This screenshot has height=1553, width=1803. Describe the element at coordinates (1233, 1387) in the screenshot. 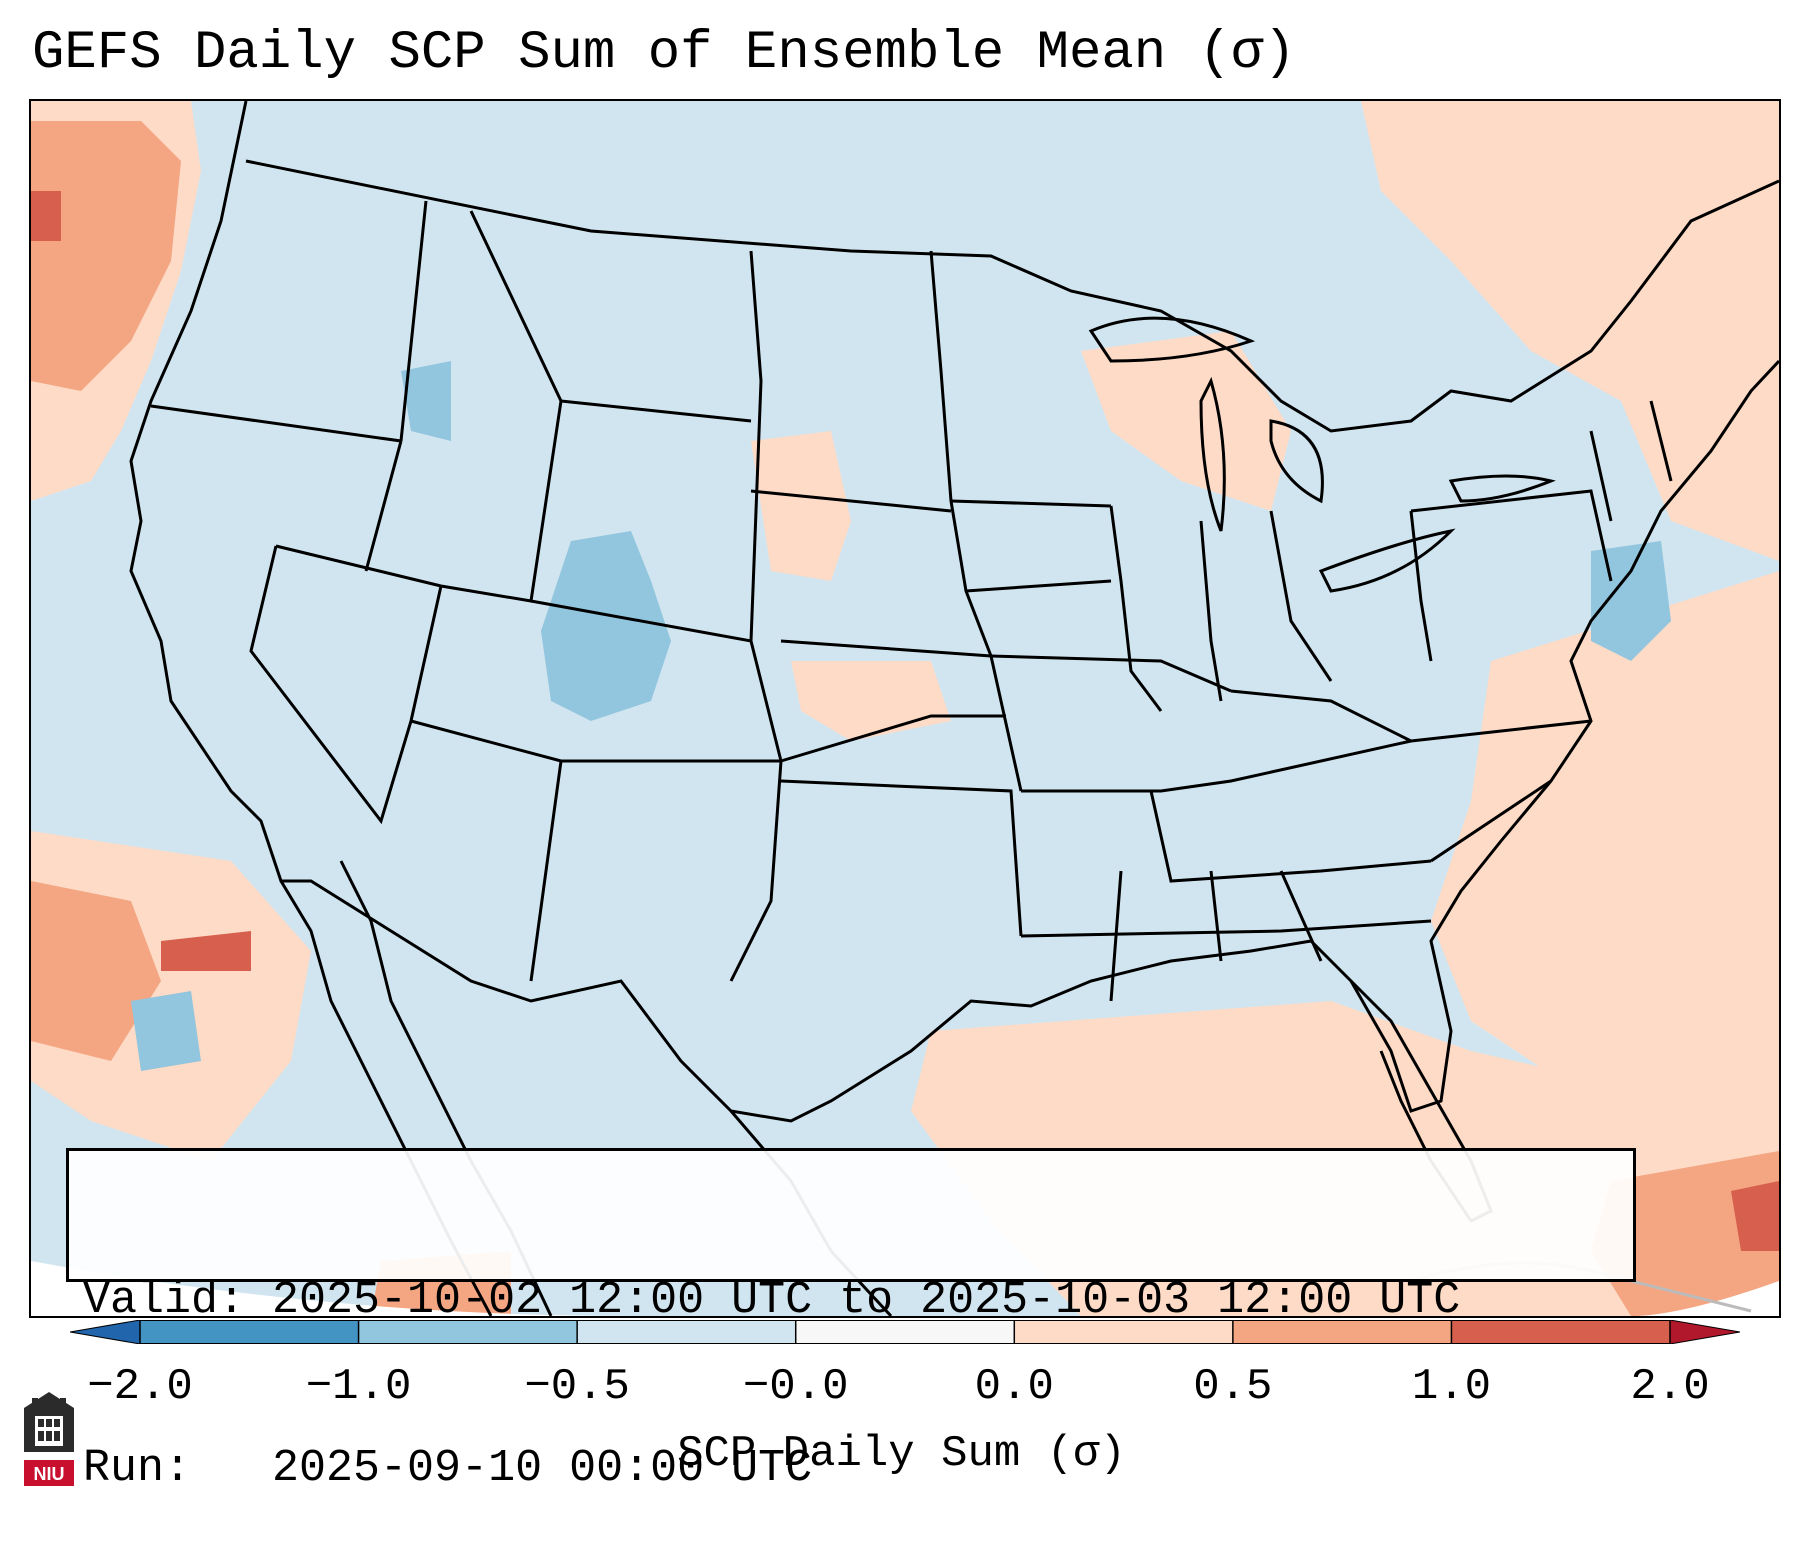

I see `colorbar-tick-label: 0.5` at that location.